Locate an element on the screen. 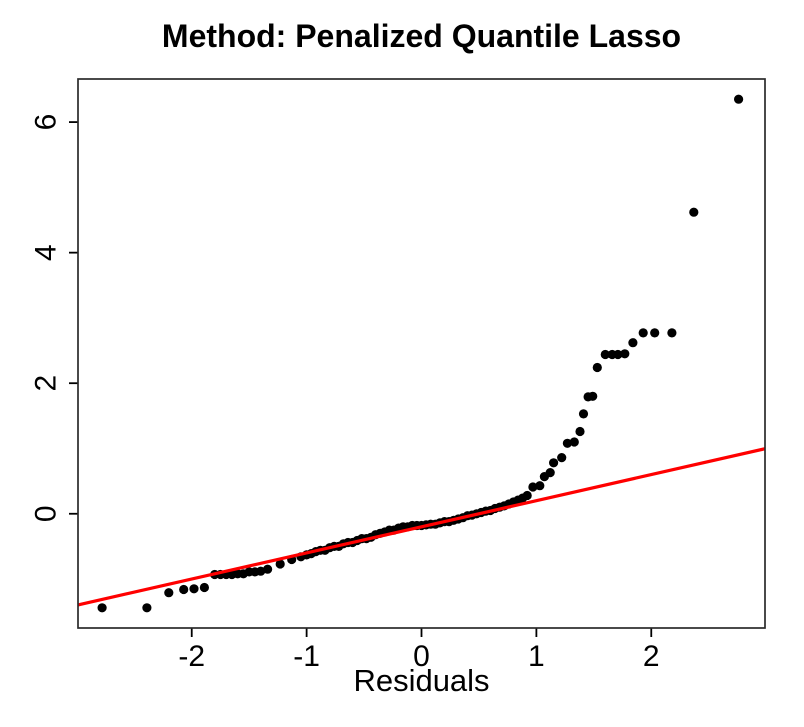 The width and height of the screenshot is (804, 727). x-axis-tick-label: -1 is located at coordinates (306, 656).